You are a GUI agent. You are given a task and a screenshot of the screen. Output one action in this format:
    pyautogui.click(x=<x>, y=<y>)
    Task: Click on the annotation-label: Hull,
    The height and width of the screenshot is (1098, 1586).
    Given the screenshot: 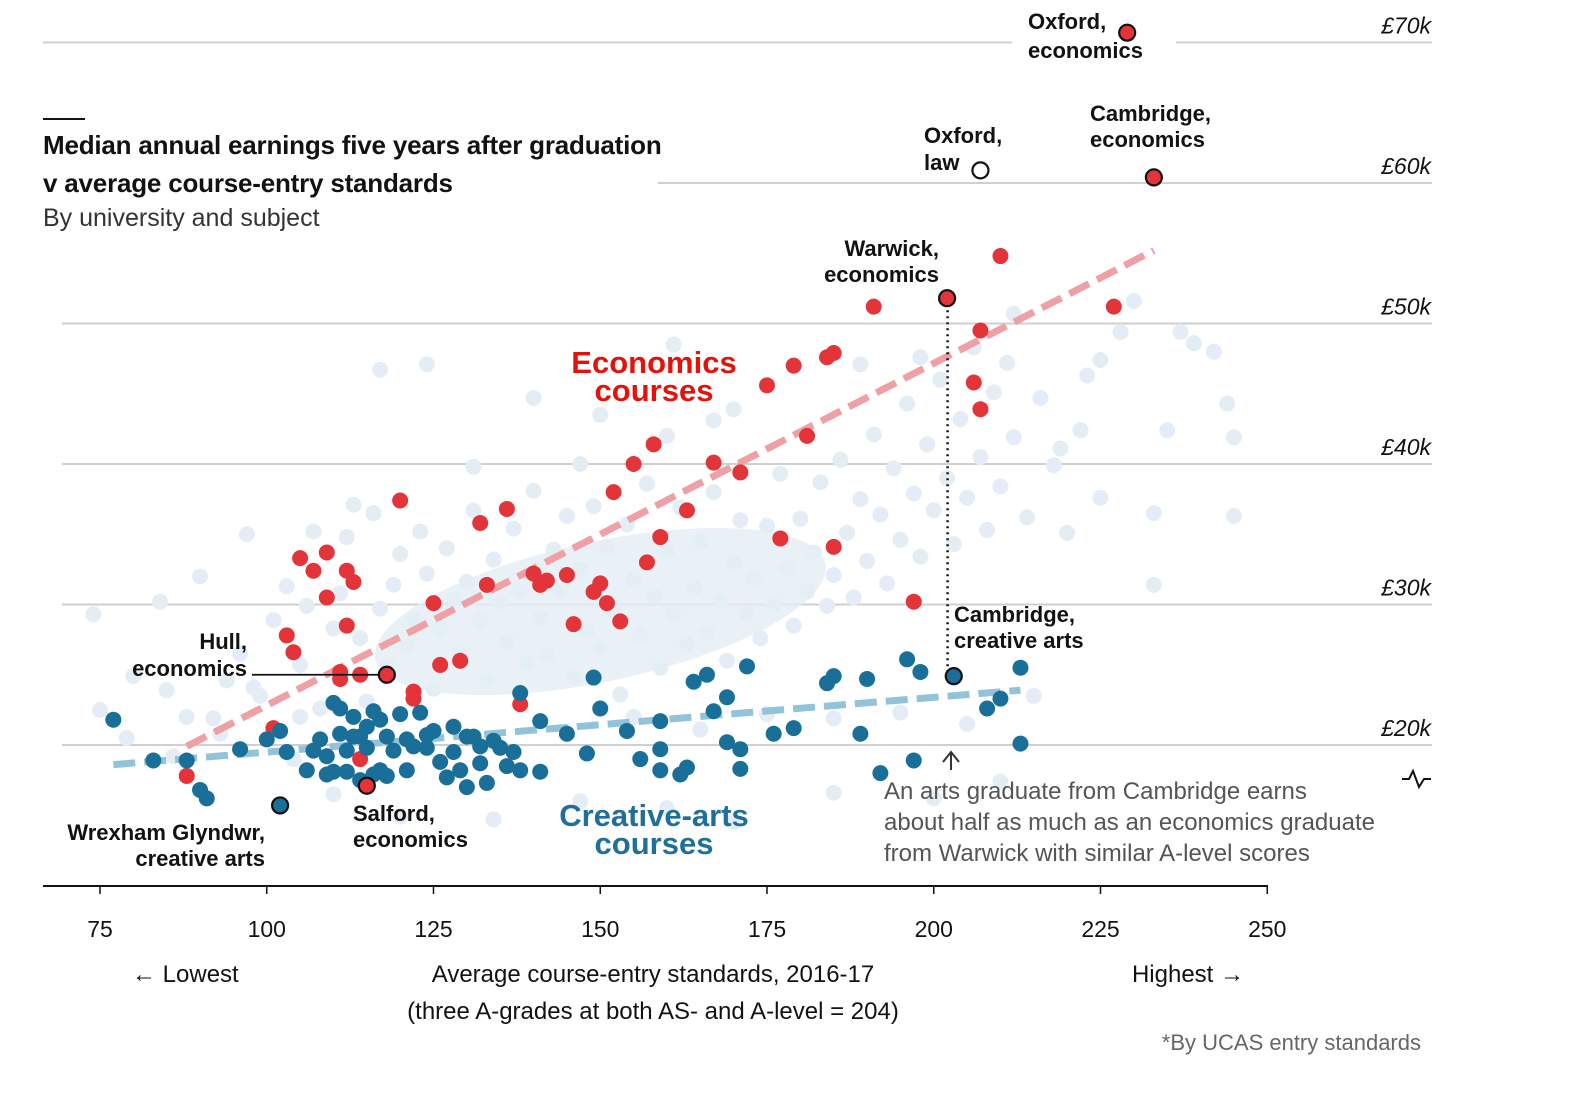 What is the action you would take?
    pyautogui.click(x=223, y=641)
    